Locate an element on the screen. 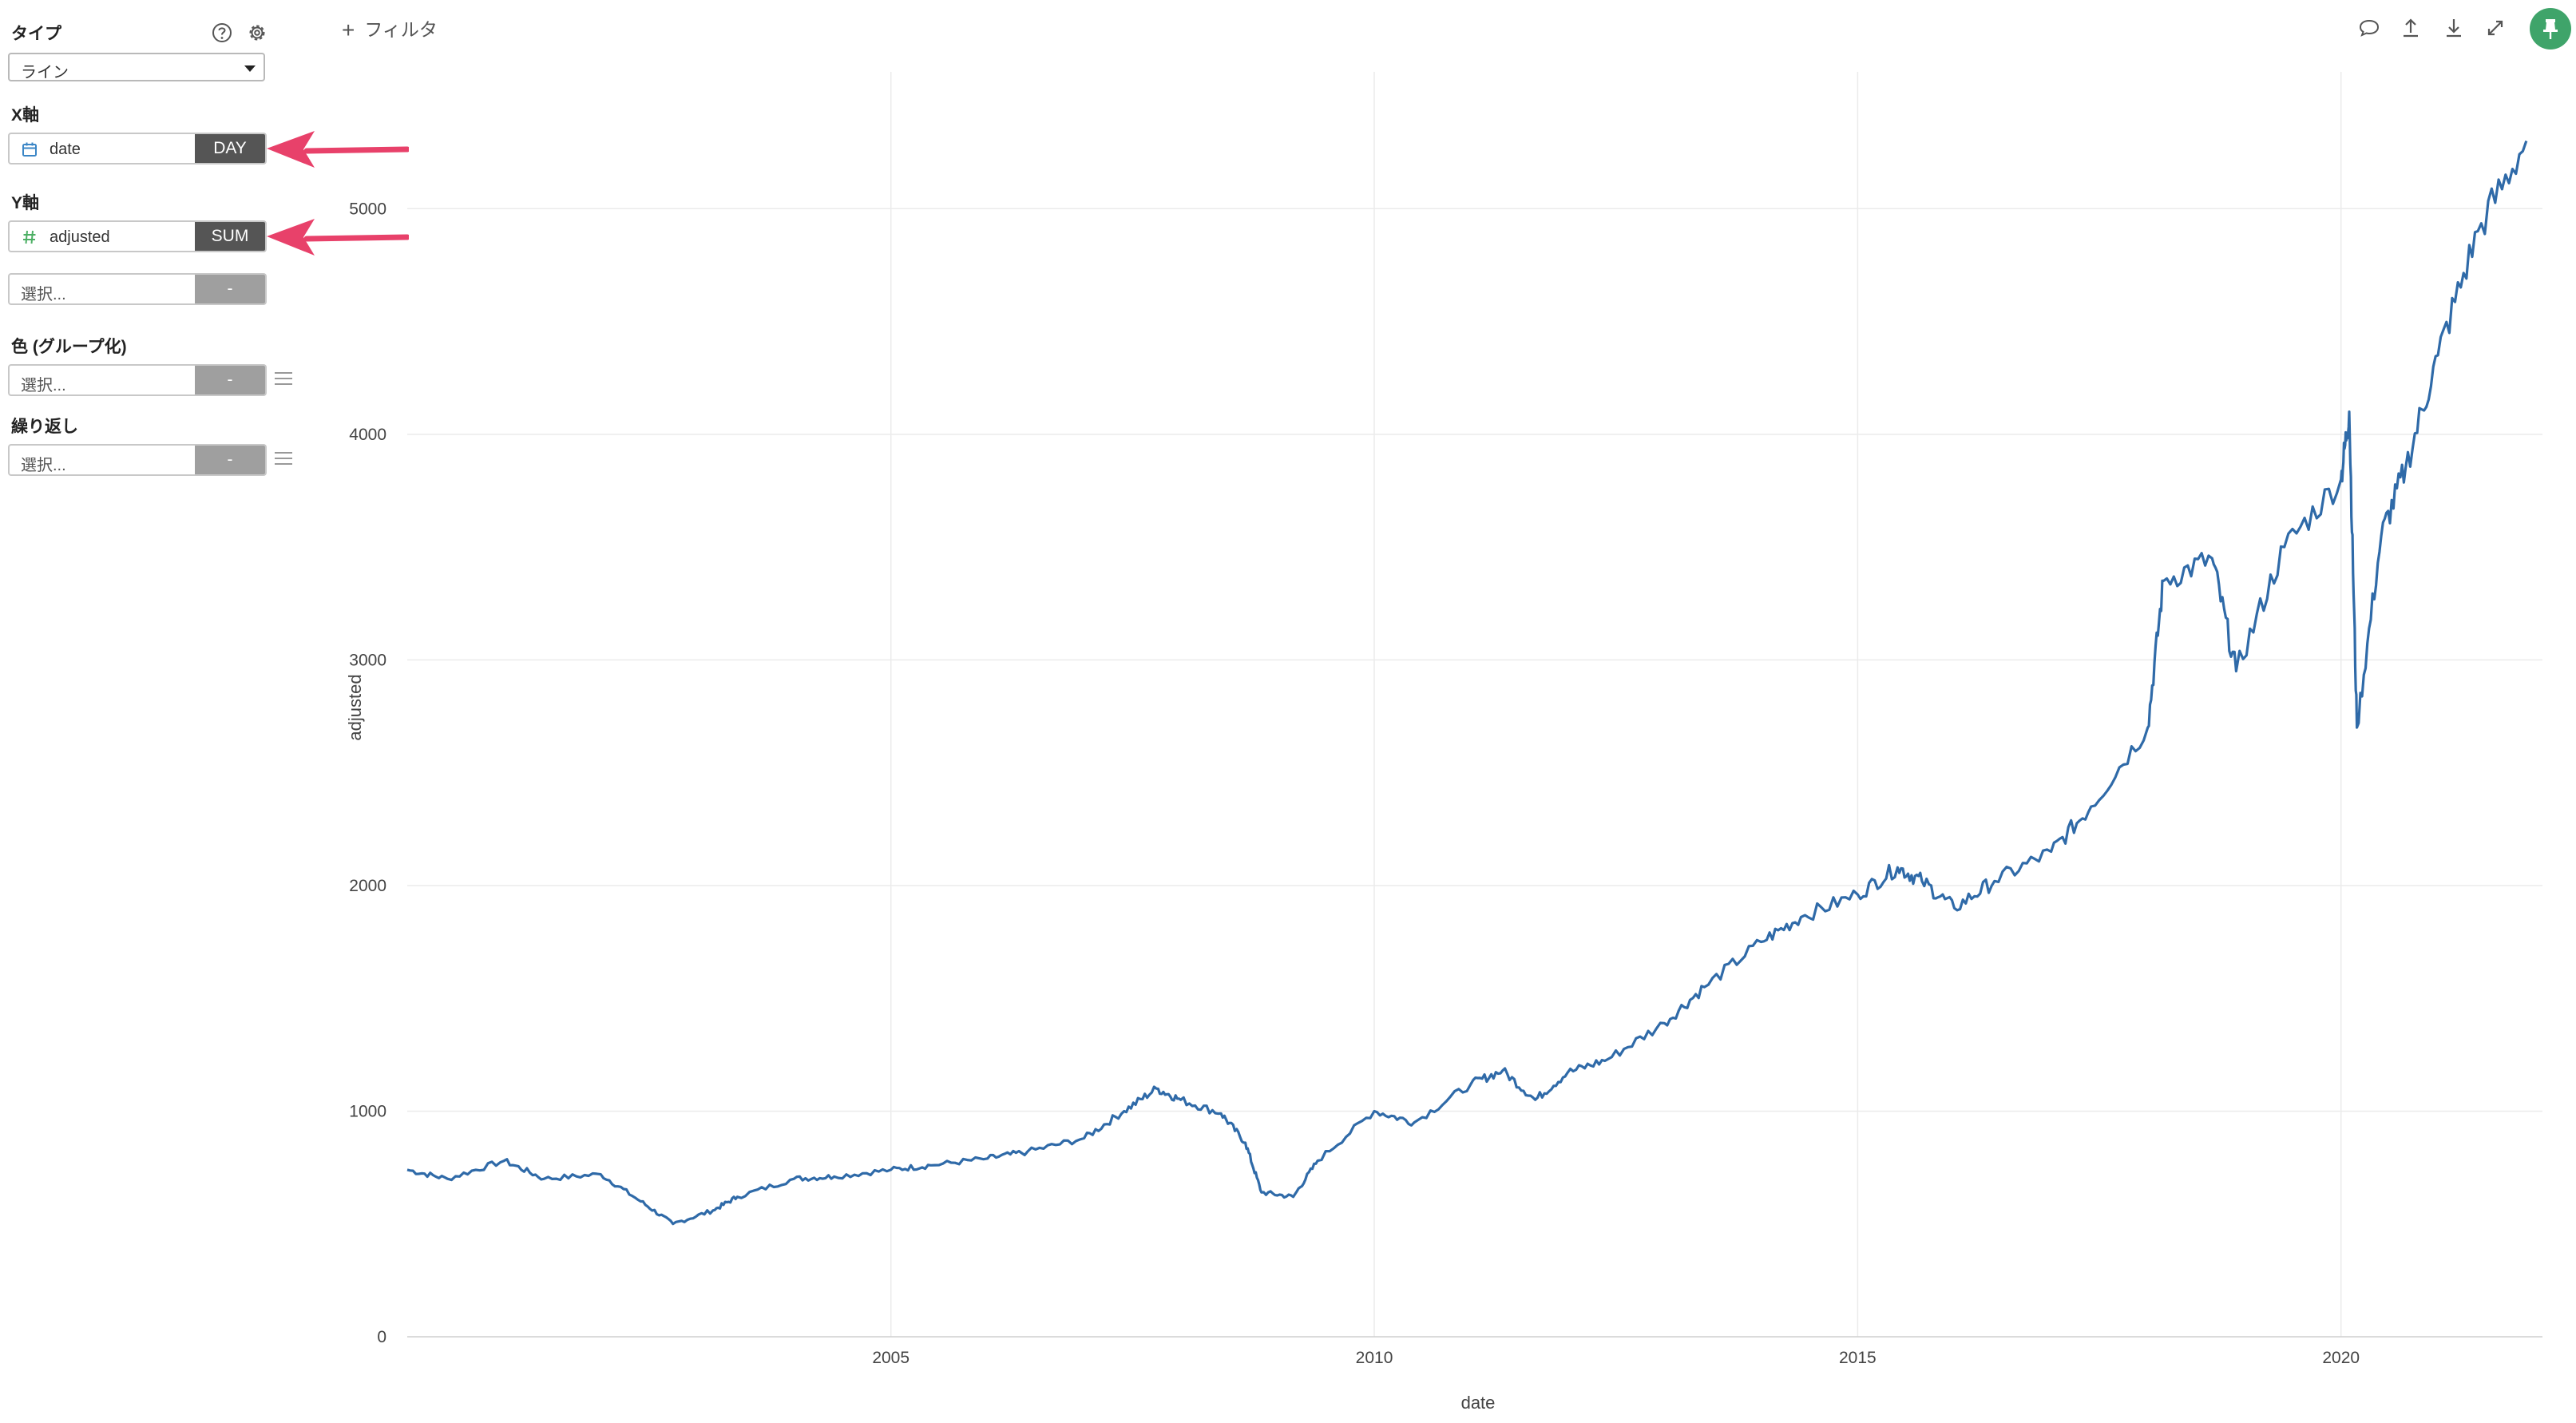 The image size is (2576, 1423). repeat-field: 選択... - is located at coordinates (137, 460).